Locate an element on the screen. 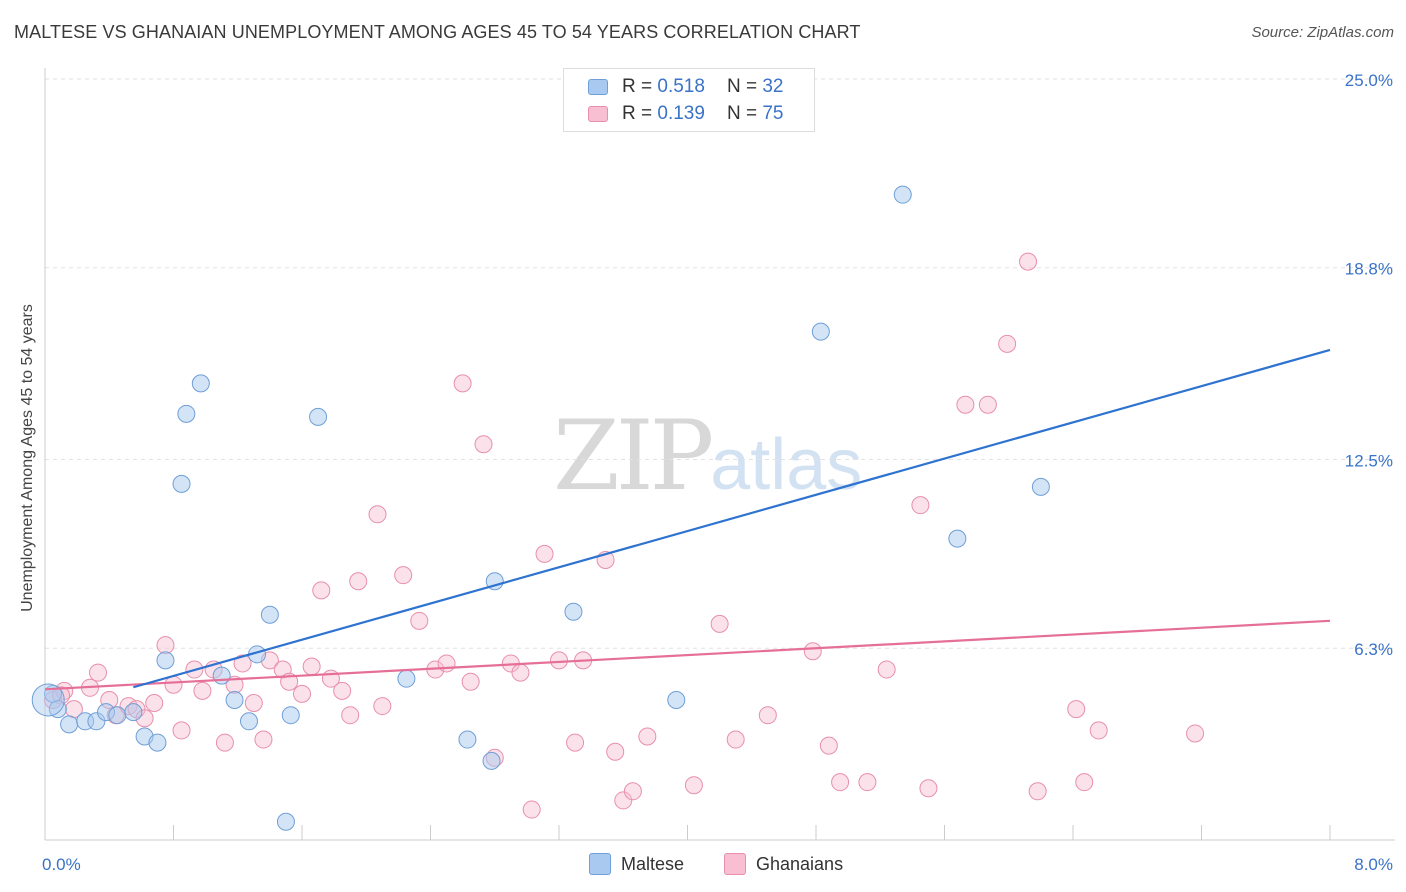  y-tick-label: 18.8% is located at coordinates (1369, 269).